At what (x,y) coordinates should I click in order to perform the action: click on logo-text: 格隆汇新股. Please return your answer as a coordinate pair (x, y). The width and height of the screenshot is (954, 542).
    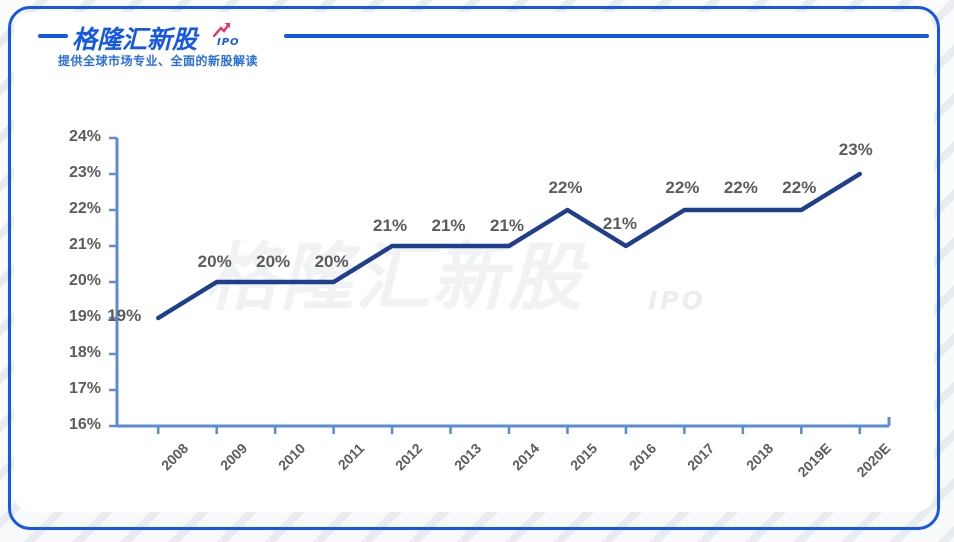
    Looking at the image, I should click on (135, 39).